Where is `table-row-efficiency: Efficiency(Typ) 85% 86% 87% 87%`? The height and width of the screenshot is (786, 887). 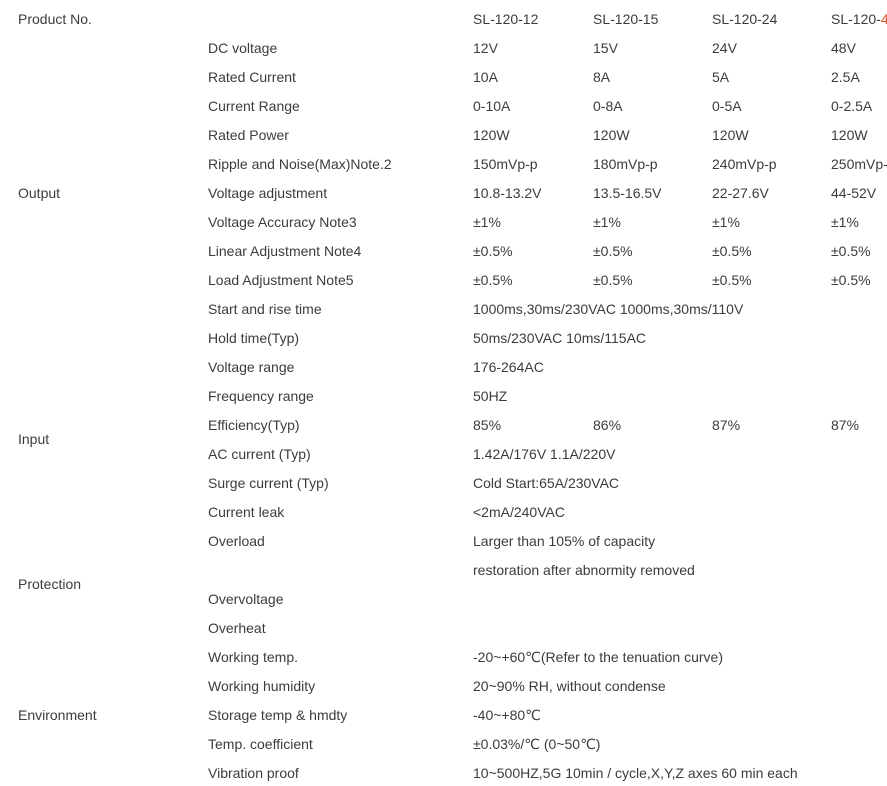 table-row-efficiency: Efficiency(Typ) 85% 86% 87% 87% is located at coordinates (443, 425).